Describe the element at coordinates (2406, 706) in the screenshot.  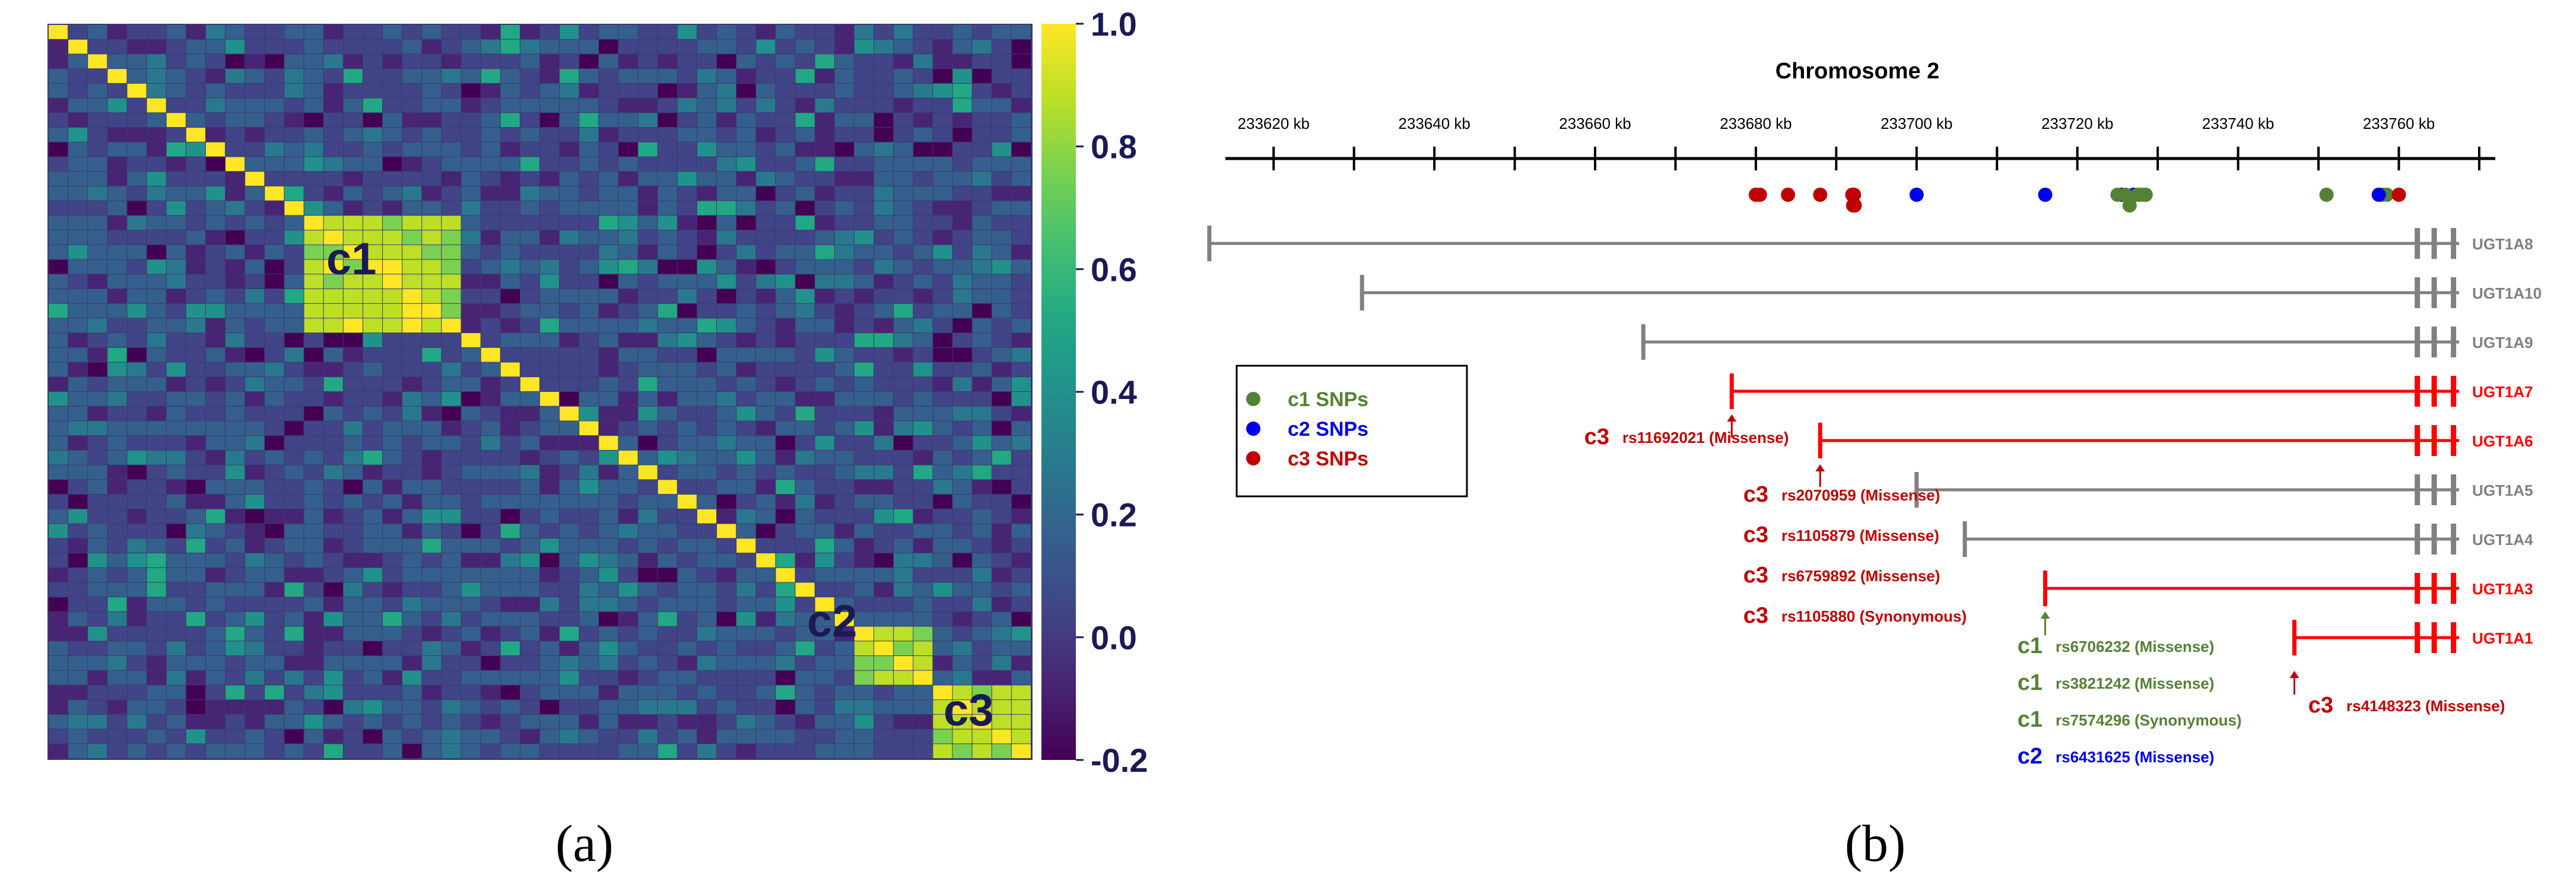
I see `snp-annotation: c3 rs4148323 (Missense)` at that location.